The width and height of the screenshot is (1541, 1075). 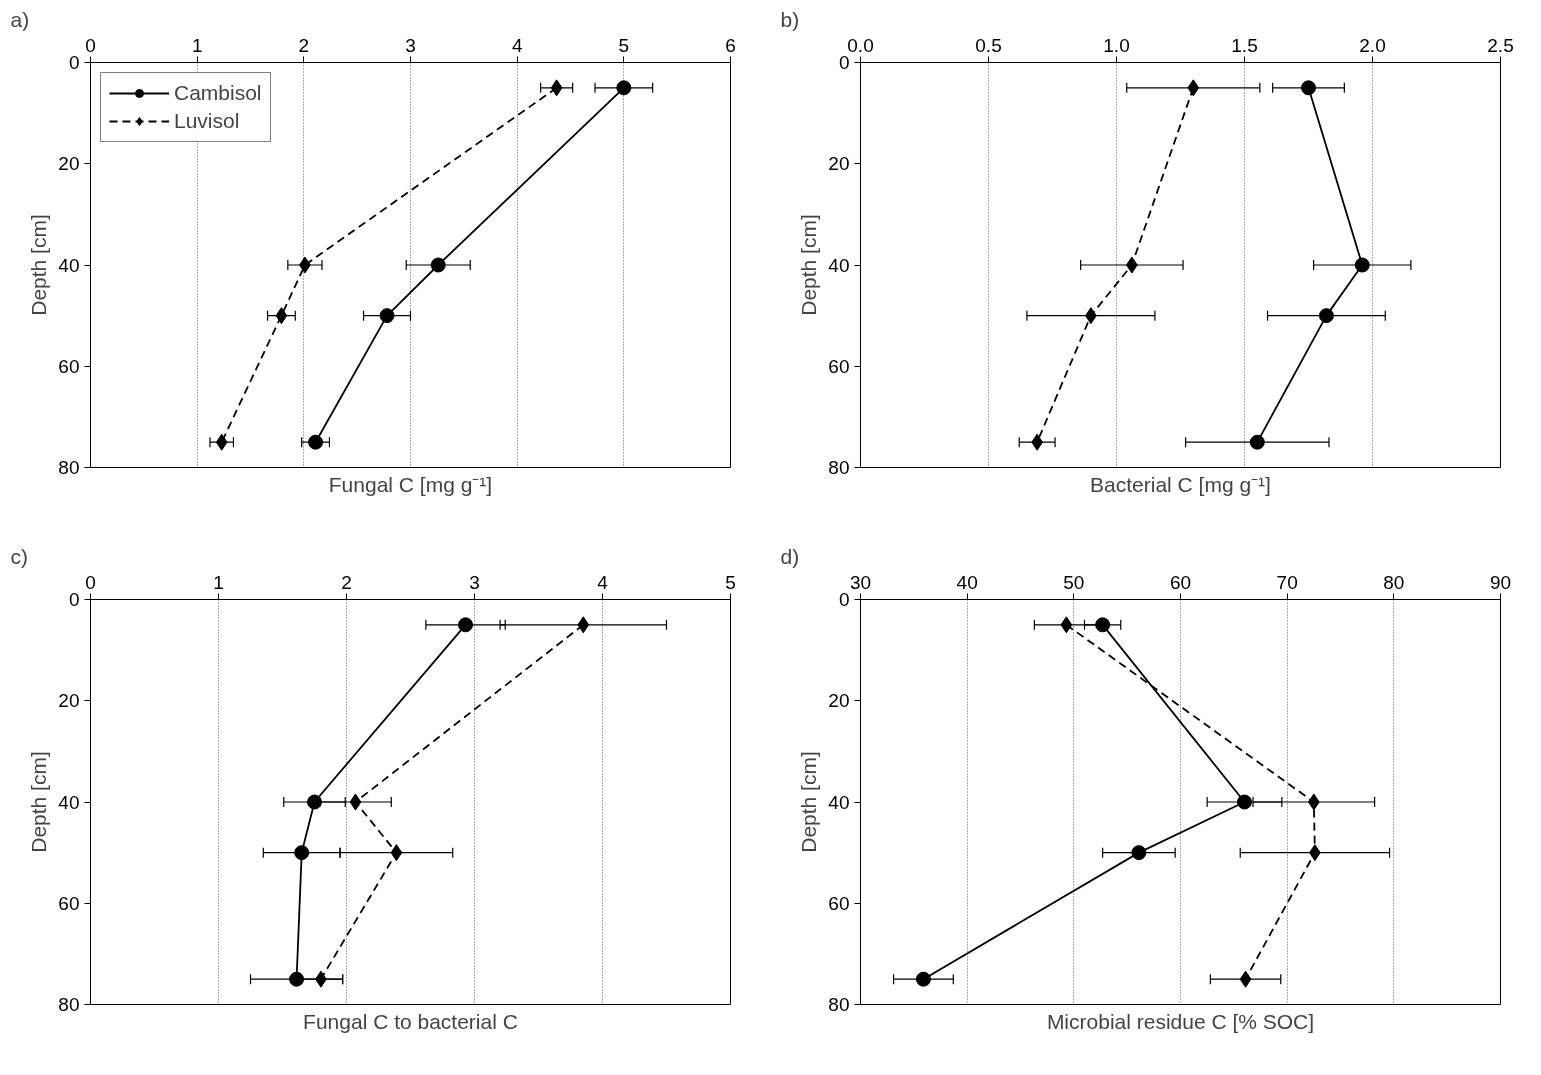 I want to click on x-tick-label: 80, so click(x=1394, y=582).